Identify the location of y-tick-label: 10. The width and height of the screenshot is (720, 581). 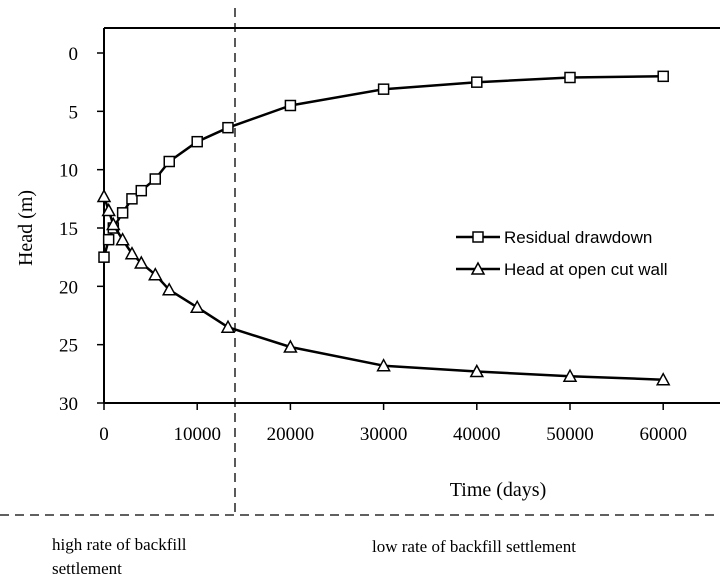
(68, 171).